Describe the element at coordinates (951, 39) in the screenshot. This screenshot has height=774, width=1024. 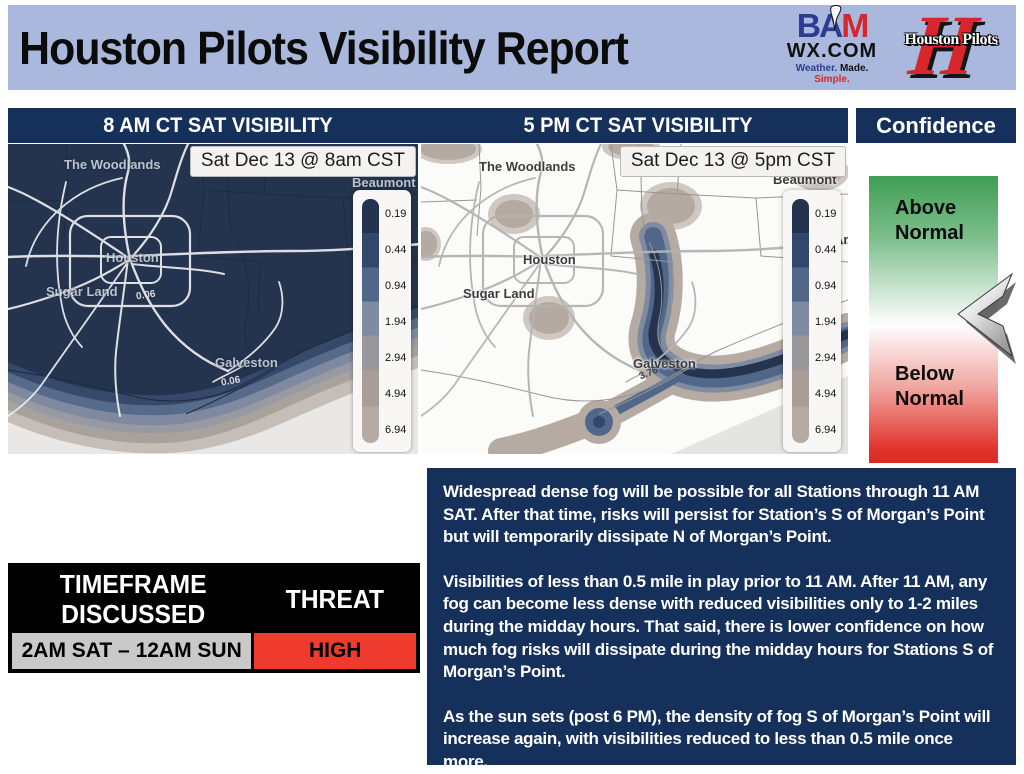
I see `pilots-label: Houston Pilots` at that location.